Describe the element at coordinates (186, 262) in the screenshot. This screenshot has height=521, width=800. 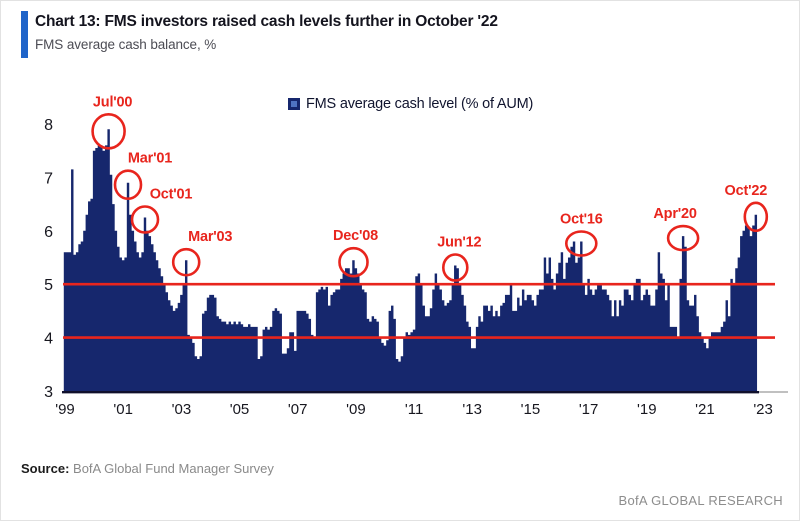
I see `annotation-circle-Mar03` at that location.